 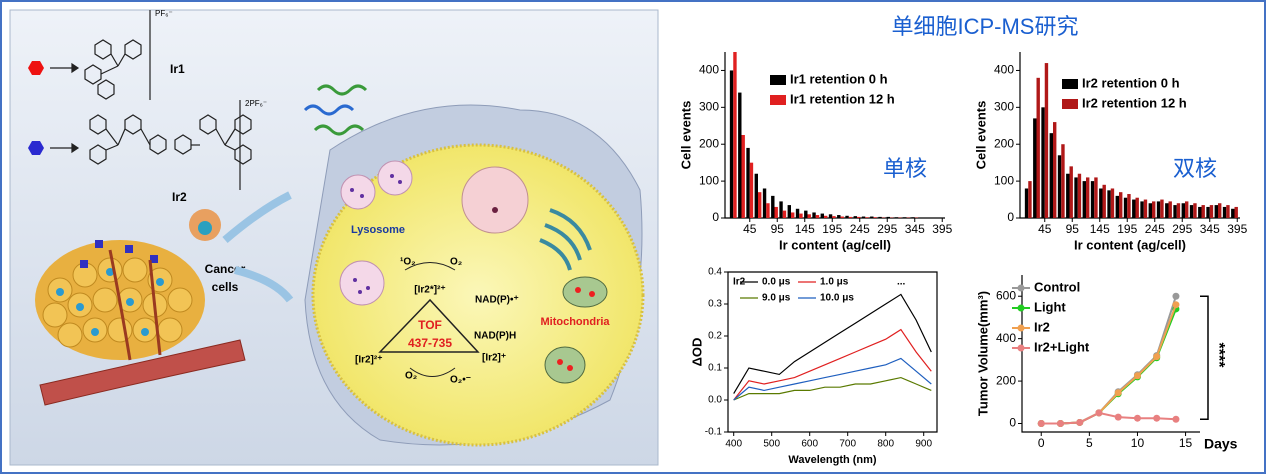 I want to click on legend-label: Ir1 retention 0 h, so click(x=839, y=78).